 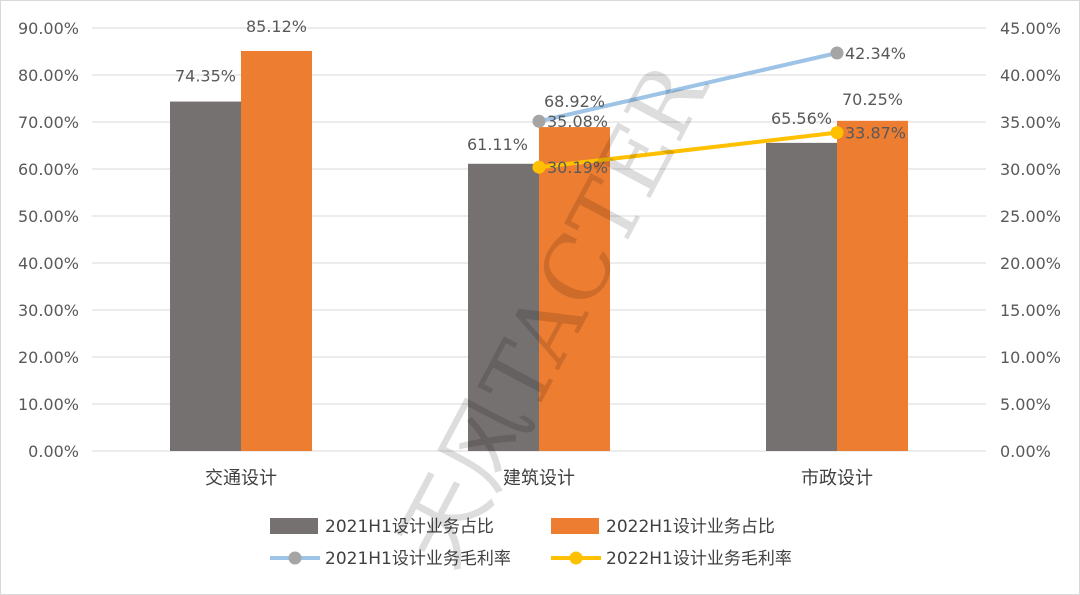 What do you see at coordinates (418, 559) in the screenshot?
I see `legend-label: 2021H1设计业务毛利率` at bounding box center [418, 559].